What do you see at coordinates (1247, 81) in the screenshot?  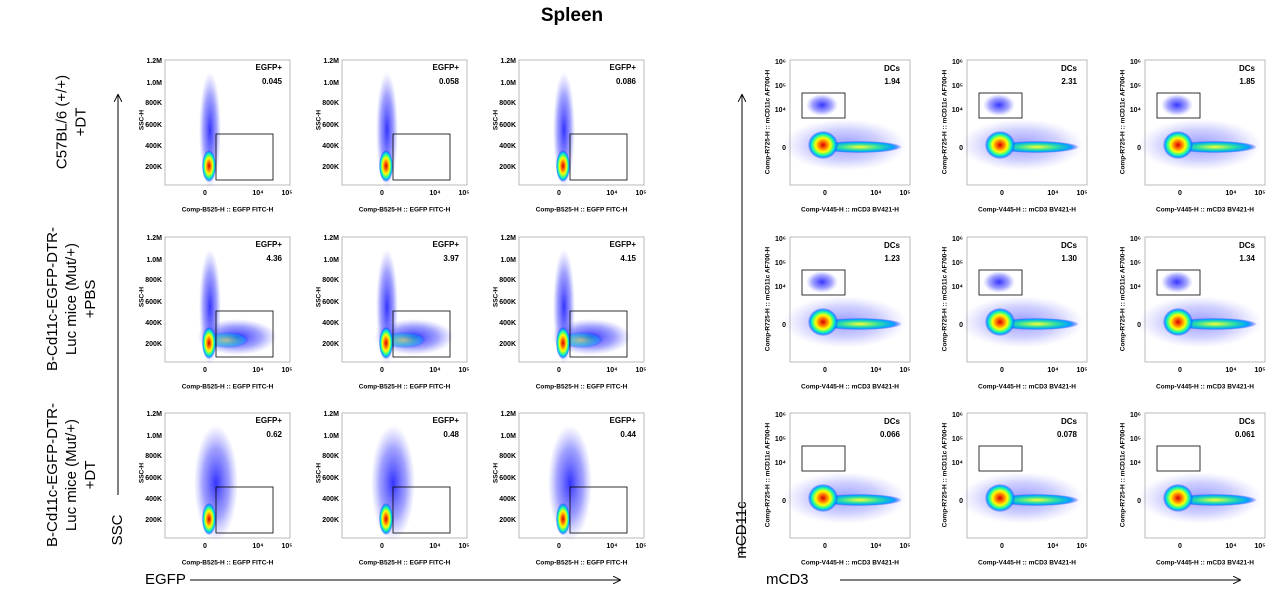 I see `gate-value: 1.85` at bounding box center [1247, 81].